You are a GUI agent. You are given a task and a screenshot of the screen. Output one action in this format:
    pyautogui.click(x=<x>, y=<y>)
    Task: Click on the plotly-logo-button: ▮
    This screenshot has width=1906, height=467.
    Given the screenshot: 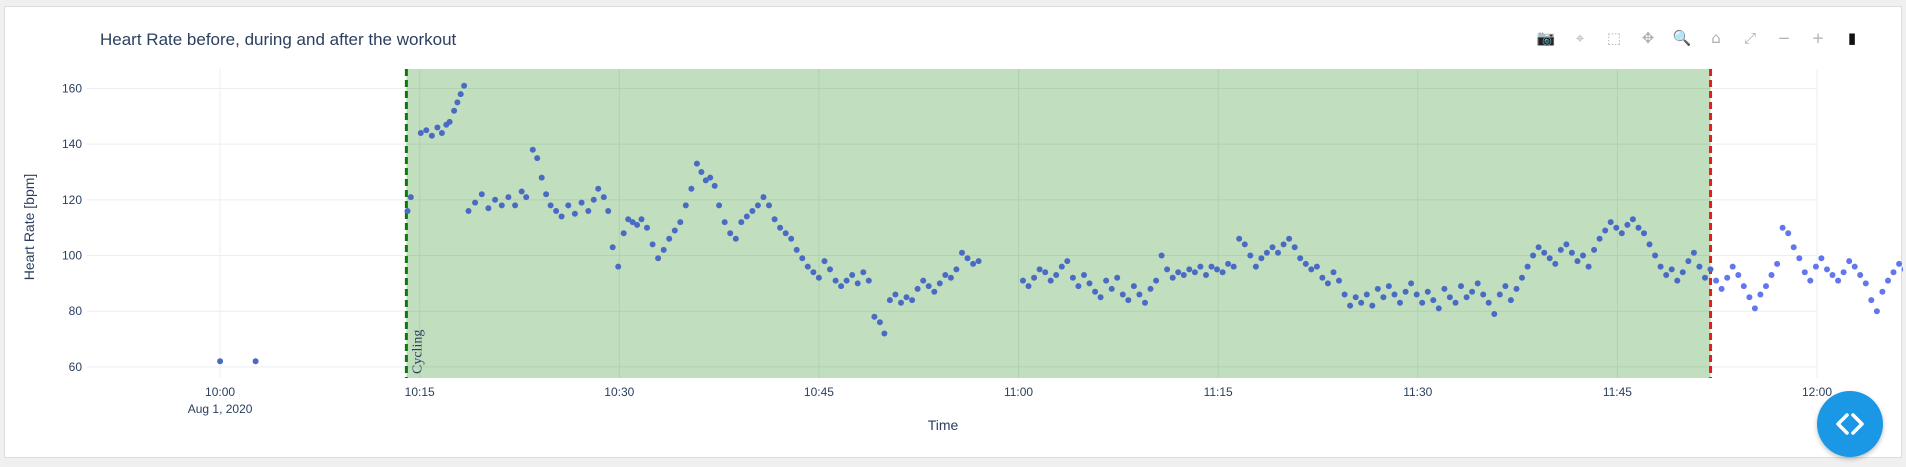 What is the action you would take?
    pyautogui.click(x=1852, y=38)
    